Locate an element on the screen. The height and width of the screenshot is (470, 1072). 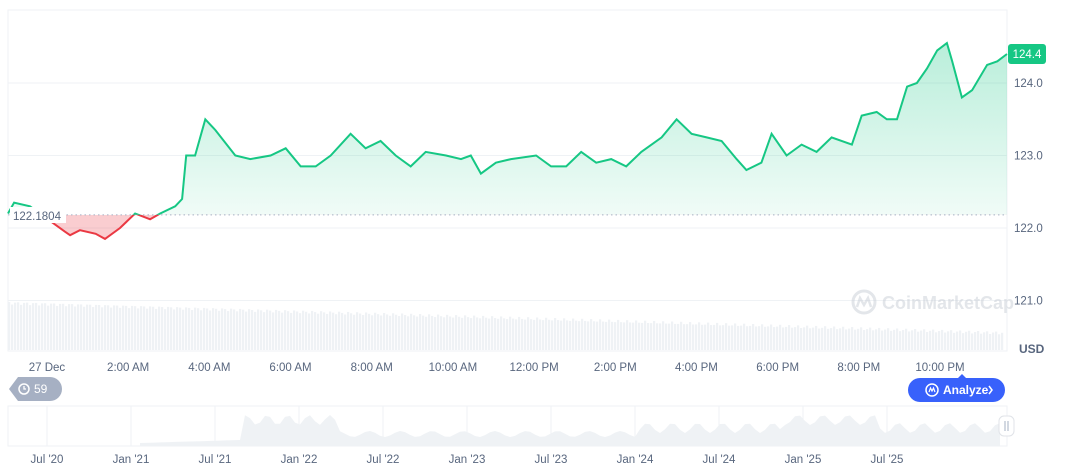
history-badge: 59 is located at coordinates (35, 389).